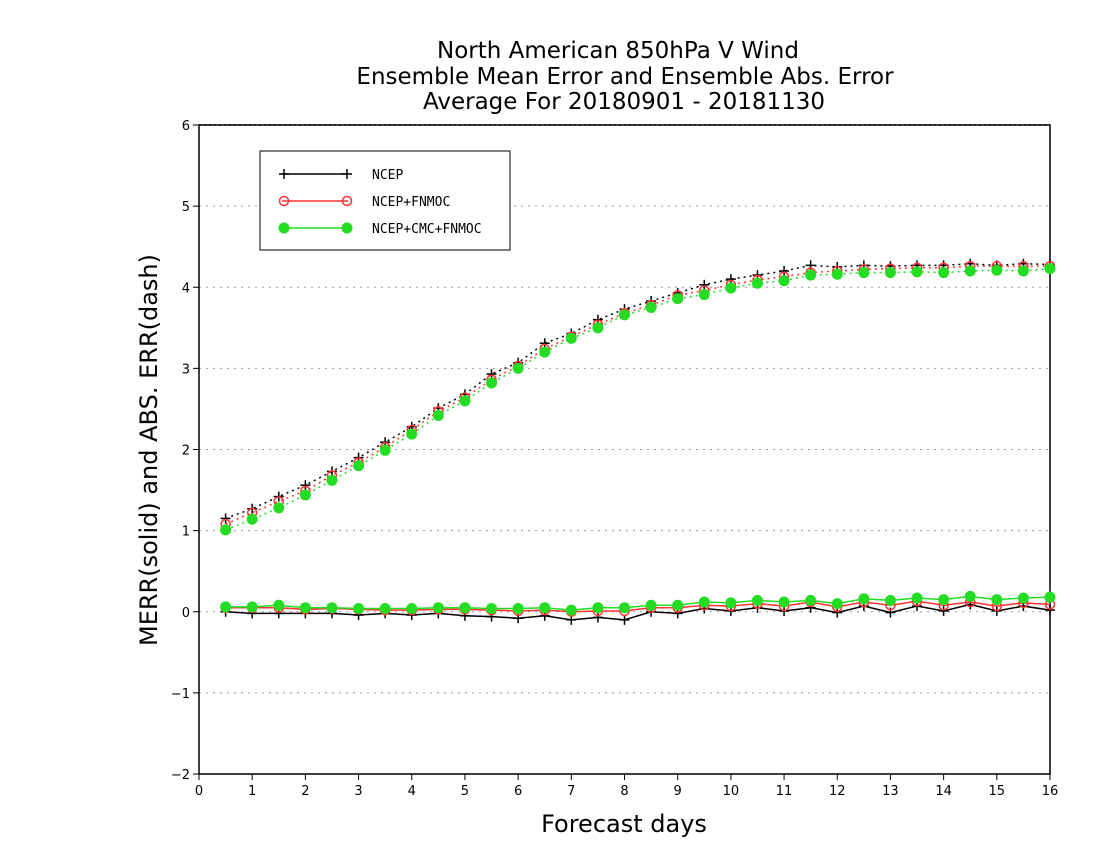  I want to click on x-tick-label: 8, so click(624, 791).